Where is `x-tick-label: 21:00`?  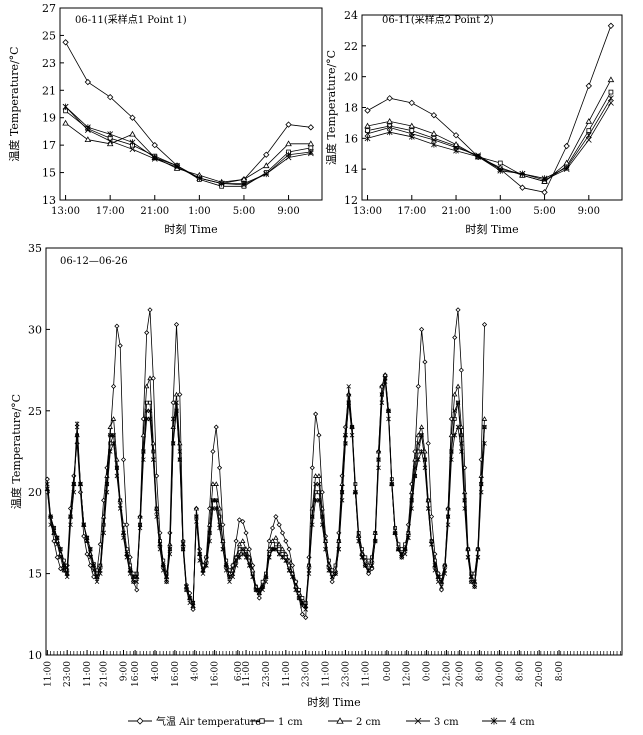 x-tick-label: 21:00 is located at coordinates (105, 674).